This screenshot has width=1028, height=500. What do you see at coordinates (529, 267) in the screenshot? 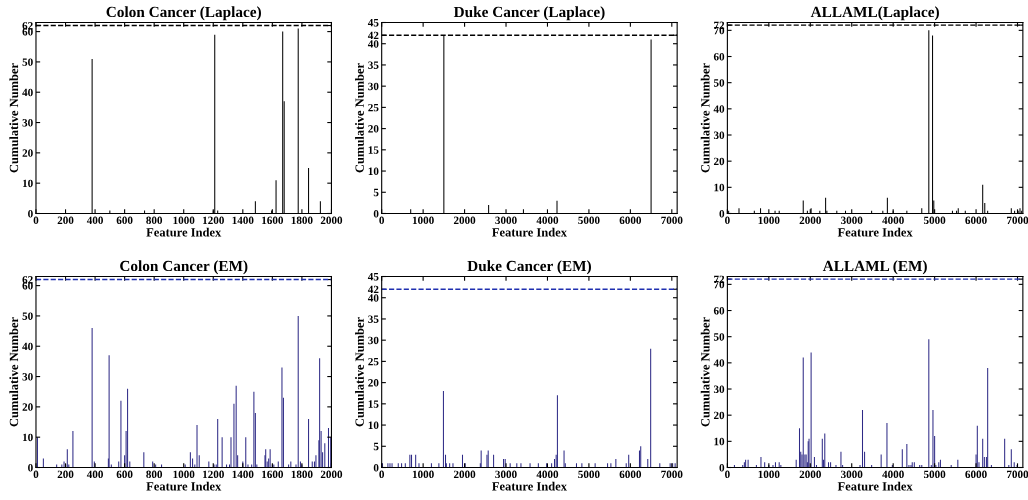
I see `chart-title: Duke Cancer (EM)` at bounding box center [529, 267].